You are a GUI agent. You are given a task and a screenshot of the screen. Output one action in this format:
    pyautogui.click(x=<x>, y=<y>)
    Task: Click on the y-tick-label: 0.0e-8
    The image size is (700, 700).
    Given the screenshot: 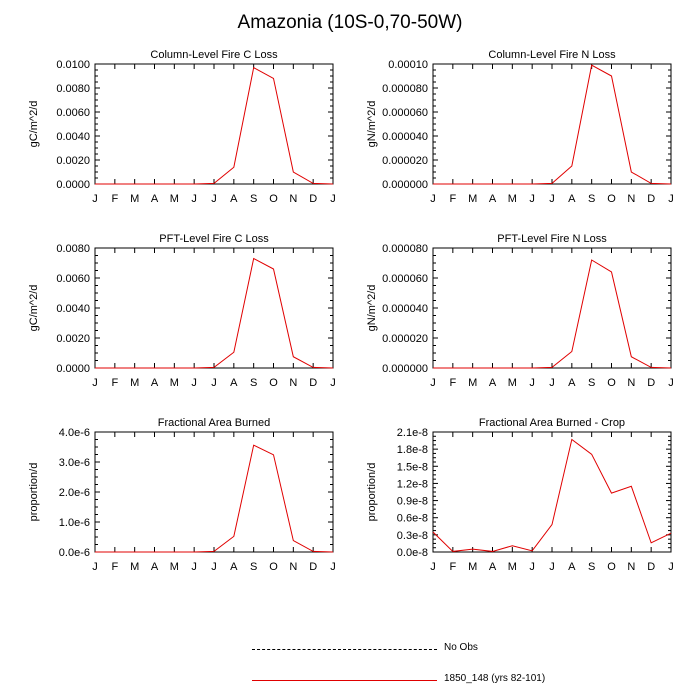 What is the action you would take?
    pyautogui.click(x=412, y=553)
    